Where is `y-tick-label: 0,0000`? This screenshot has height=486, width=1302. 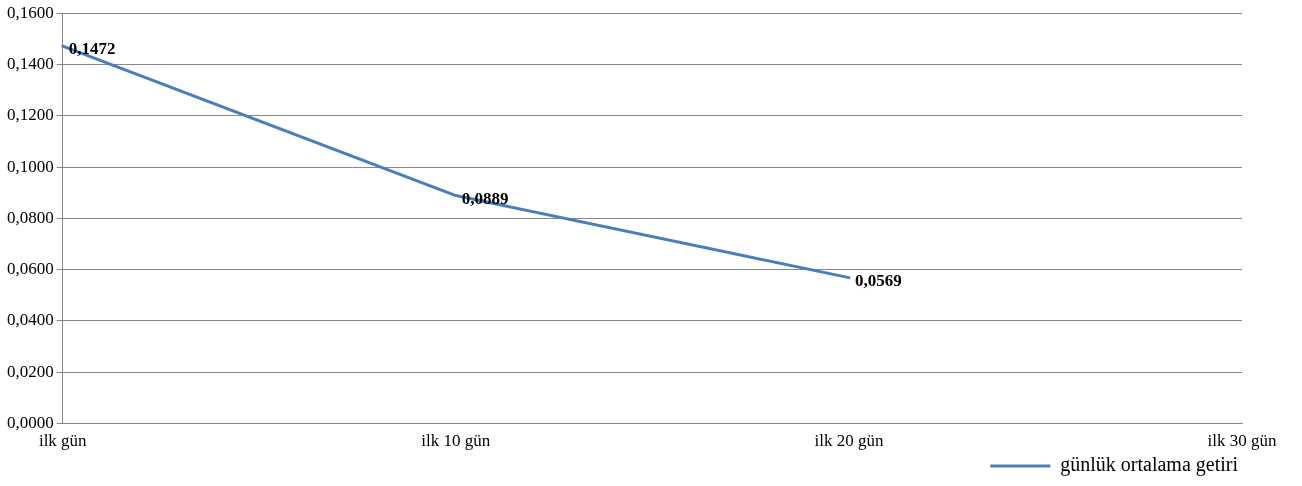 y-tick-label: 0,0000 is located at coordinates (30, 423).